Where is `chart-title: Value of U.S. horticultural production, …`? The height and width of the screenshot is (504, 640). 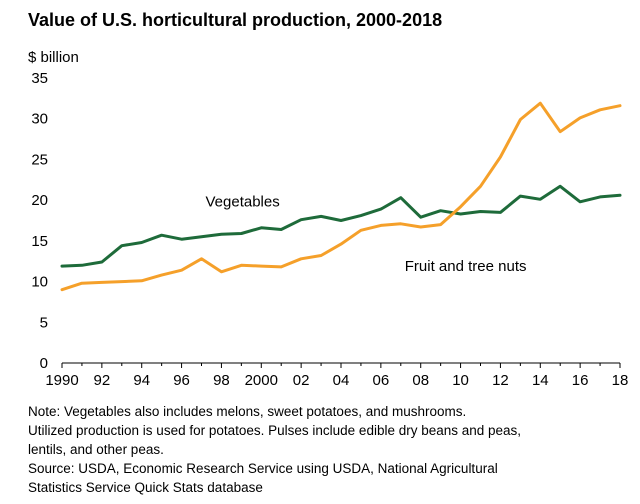
chart-title: Value of U.S. horticultural production, … is located at coordinates (235, 20).